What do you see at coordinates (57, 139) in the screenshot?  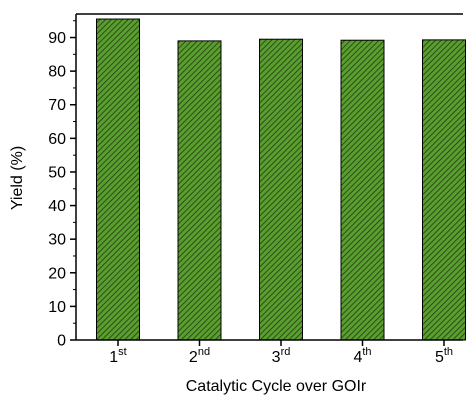 I see `y-tick-label: 60` at bounding box center [57, 139].